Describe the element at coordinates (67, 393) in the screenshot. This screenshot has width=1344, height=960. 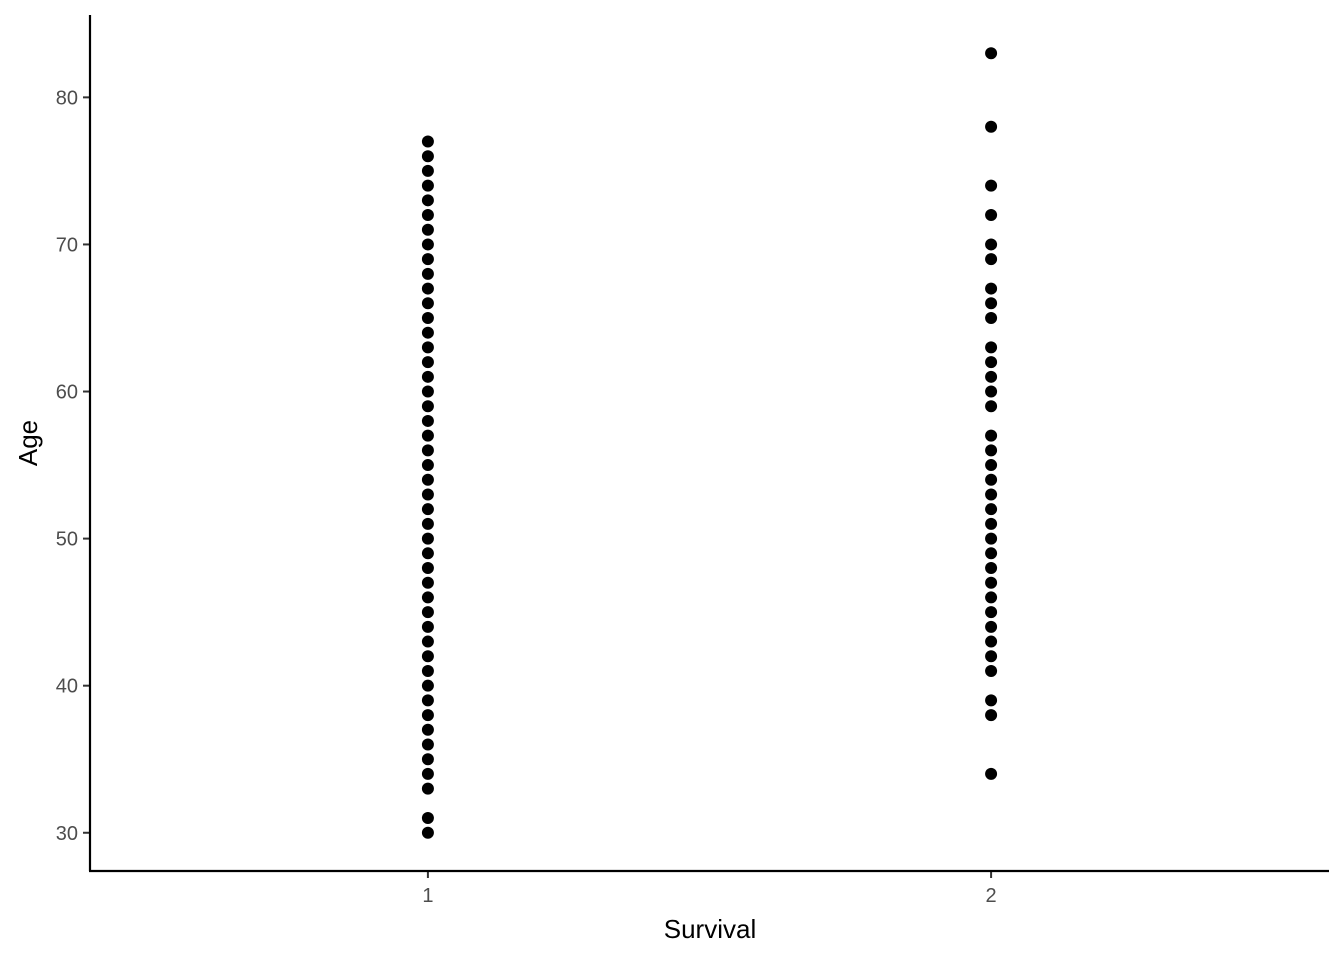
I see `y-tick-label: 60` at that location.